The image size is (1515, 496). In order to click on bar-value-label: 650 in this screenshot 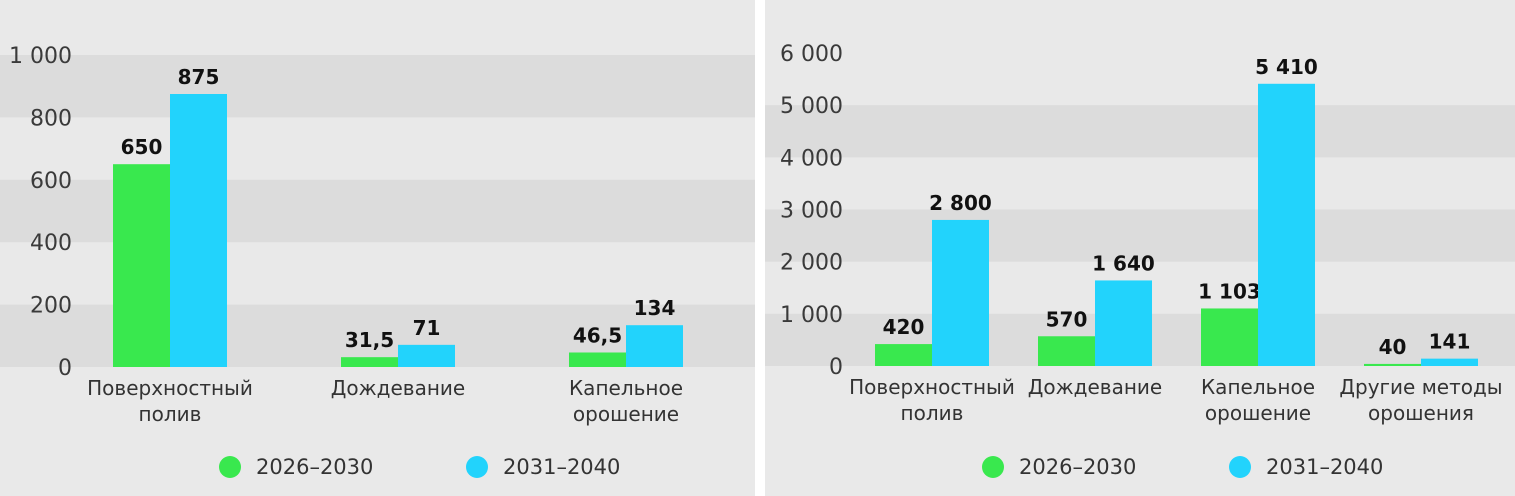, I will do `click(142, 147)`.